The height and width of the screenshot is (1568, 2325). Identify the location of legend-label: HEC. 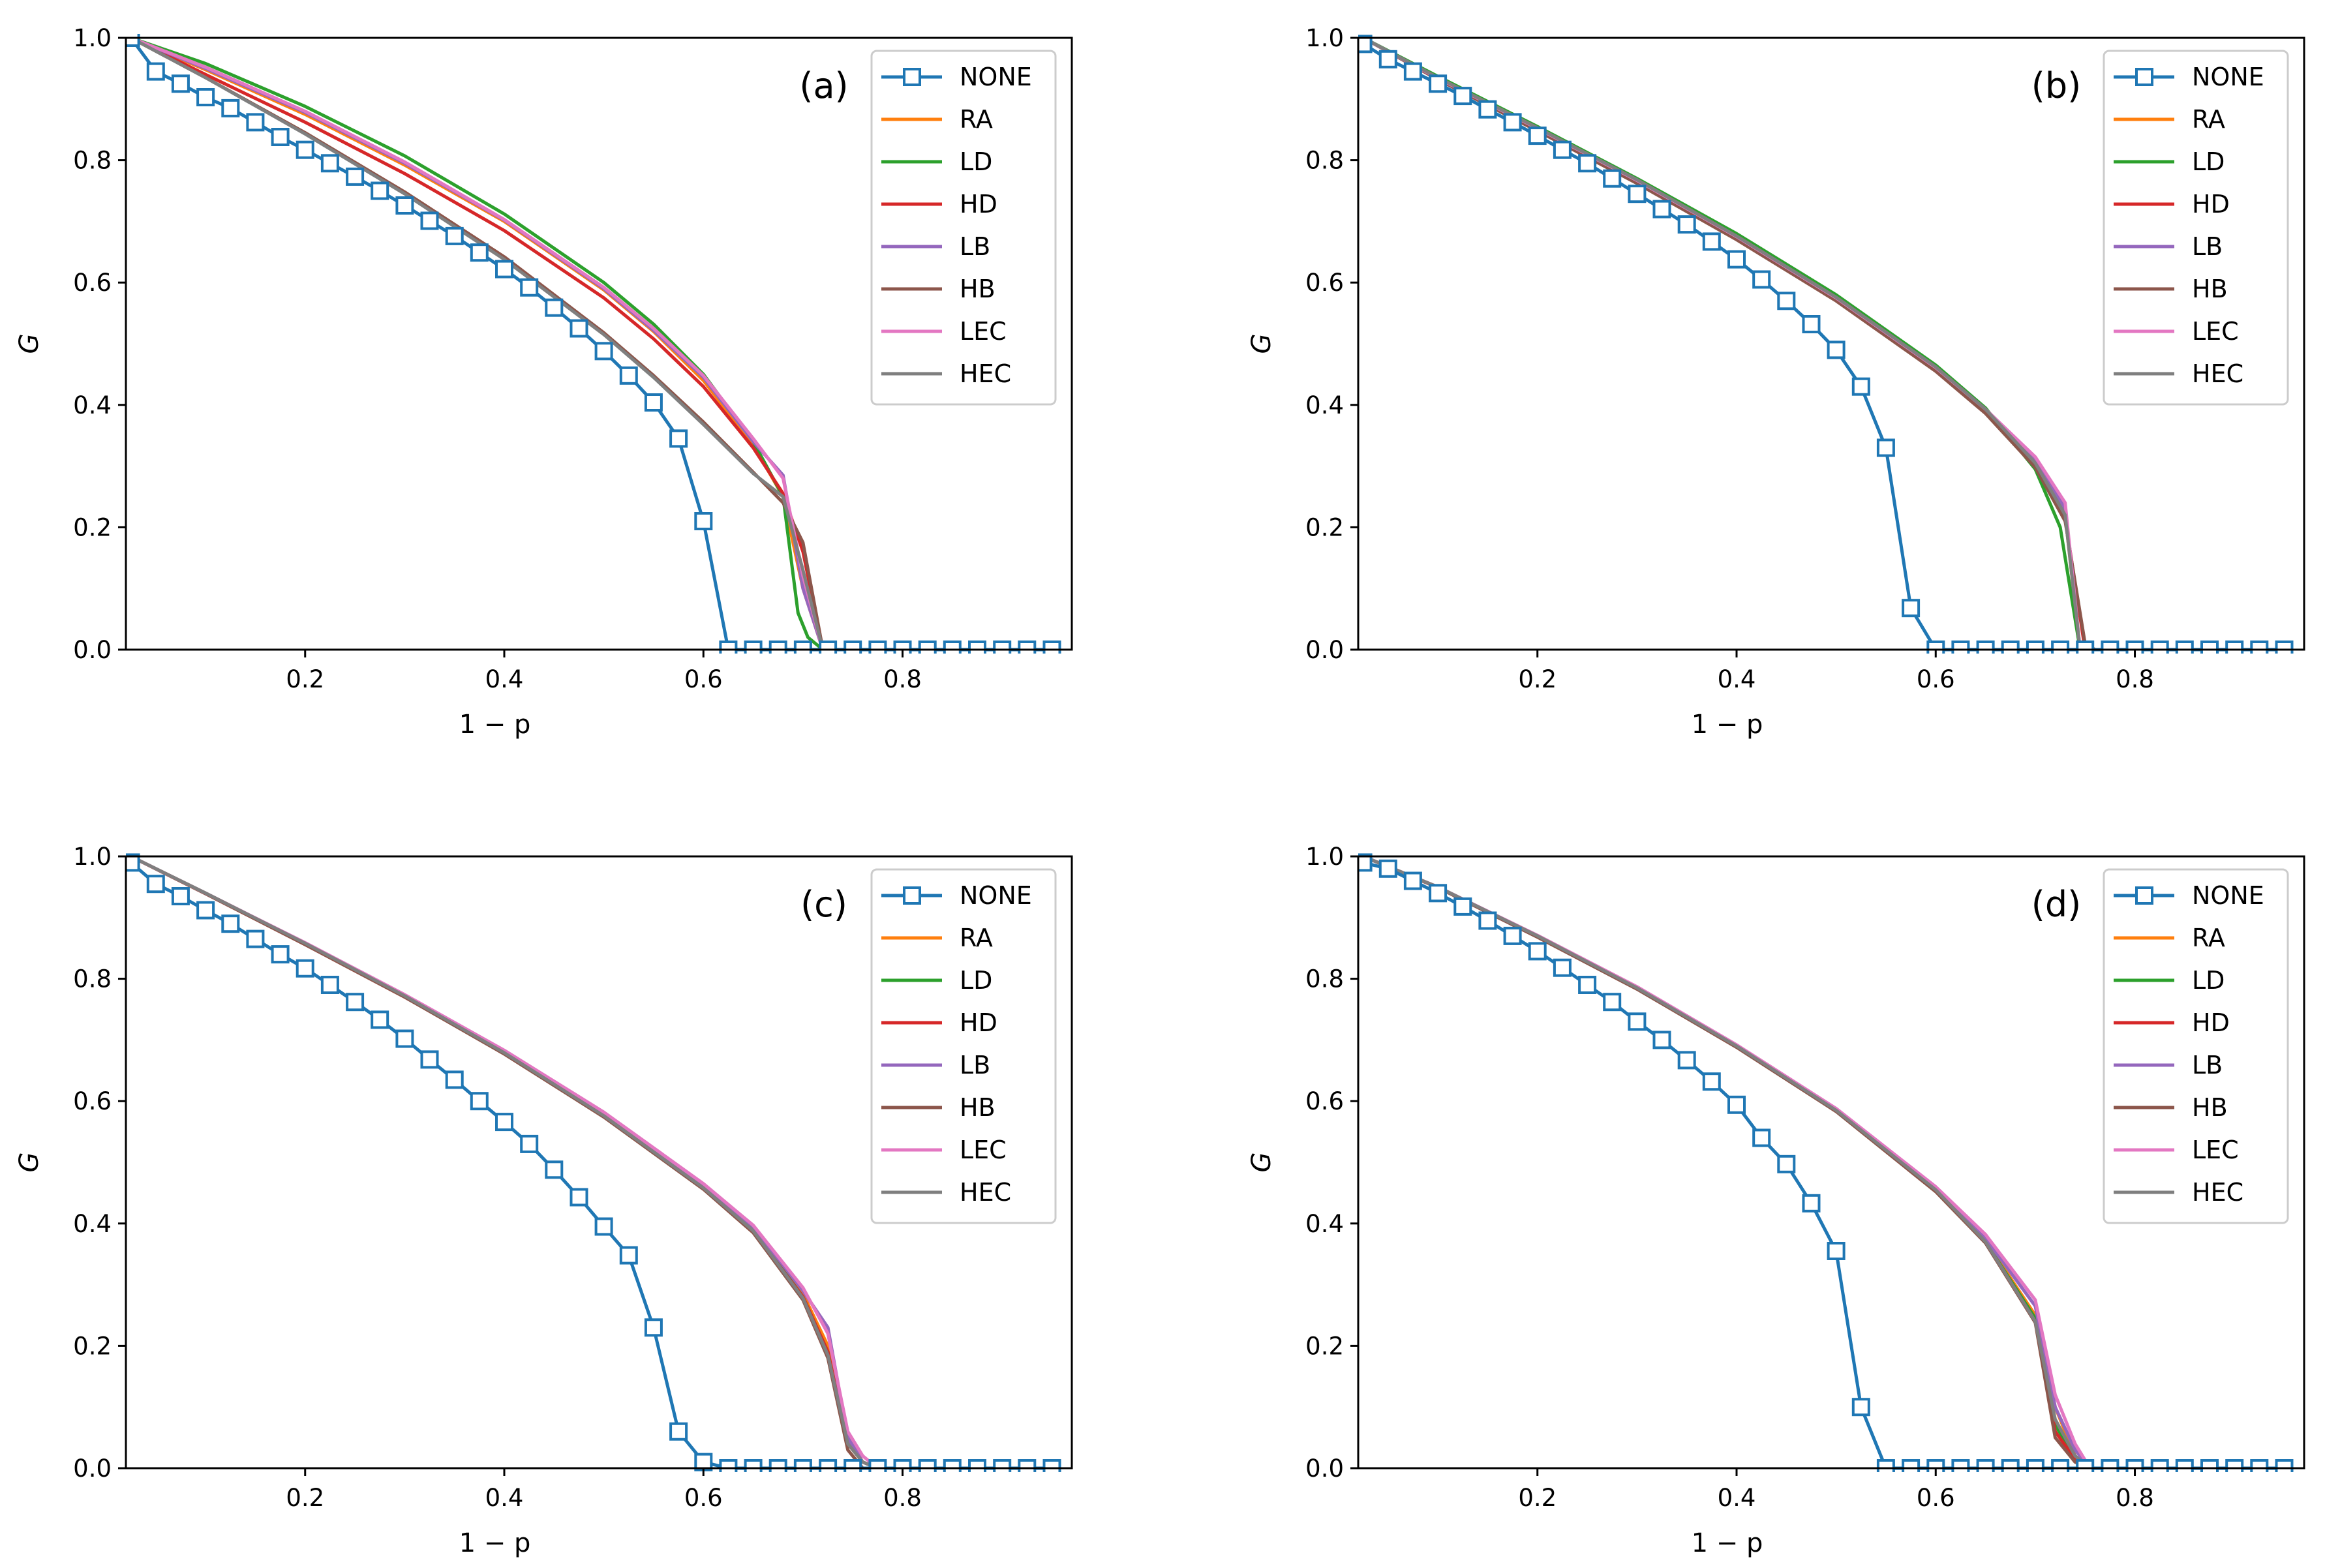
(985, 1192).